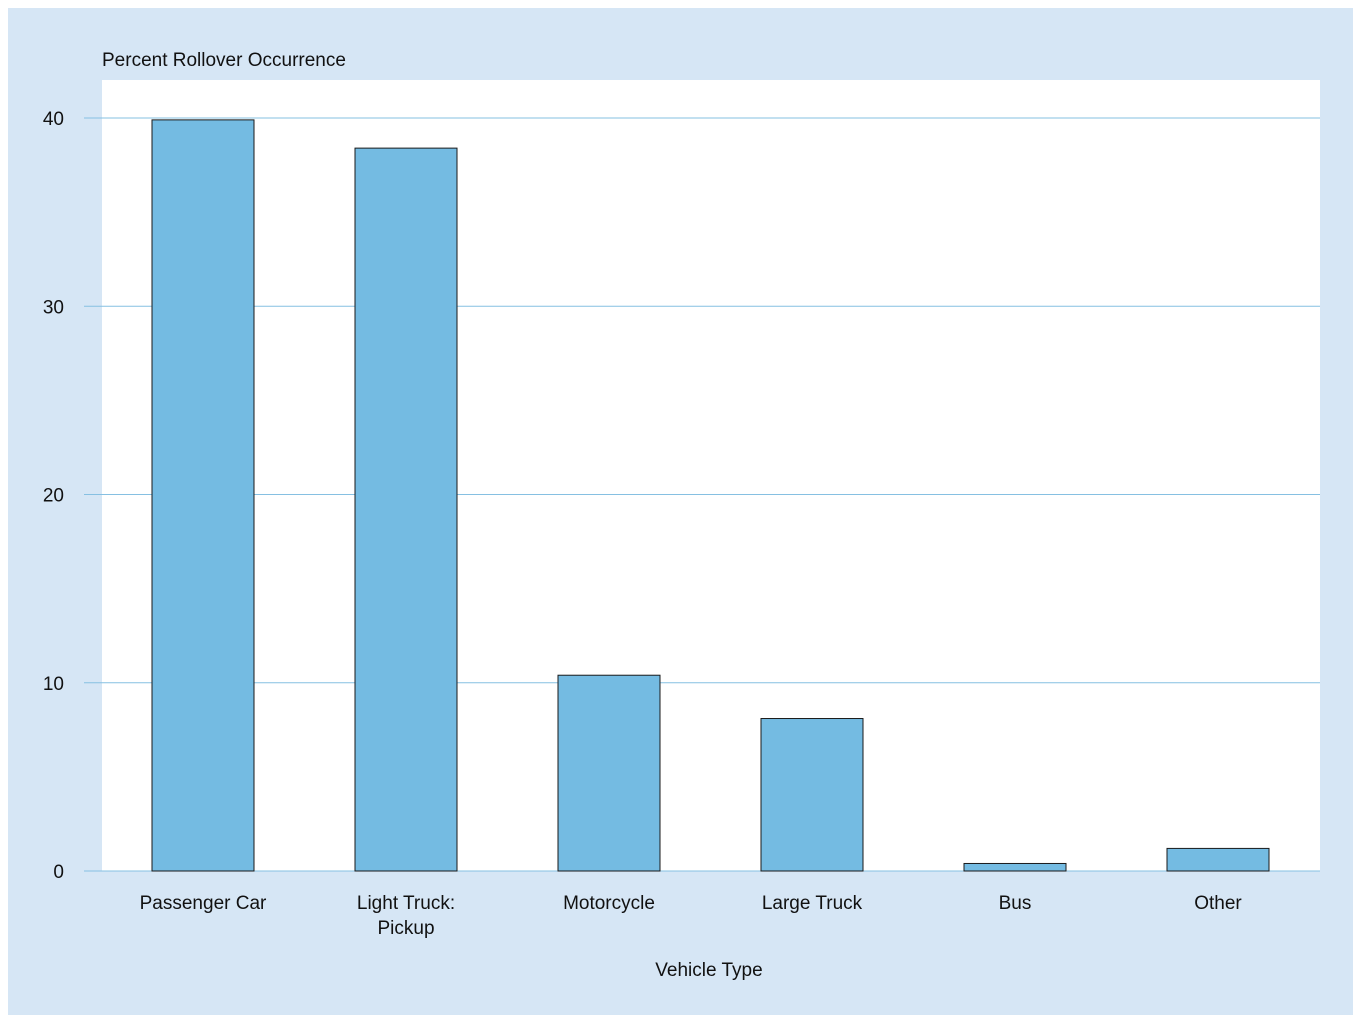 The width and height of the screenshot is (1353, 1015). I want to click on x-category-label: Light Truck: Pickup, so click(406, 916).